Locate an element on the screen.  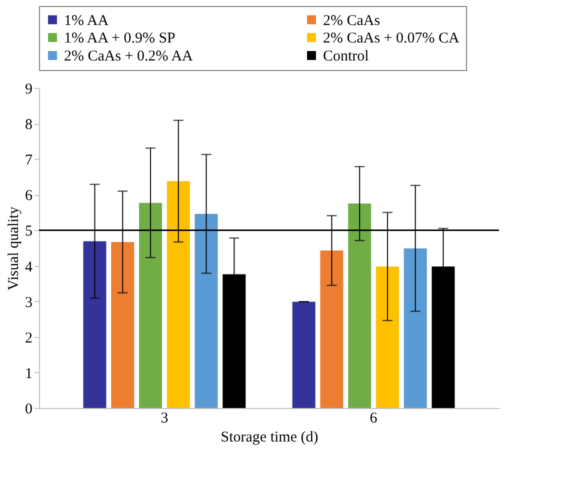
y-tick-label: 2 is located at coordinates (28, 338).